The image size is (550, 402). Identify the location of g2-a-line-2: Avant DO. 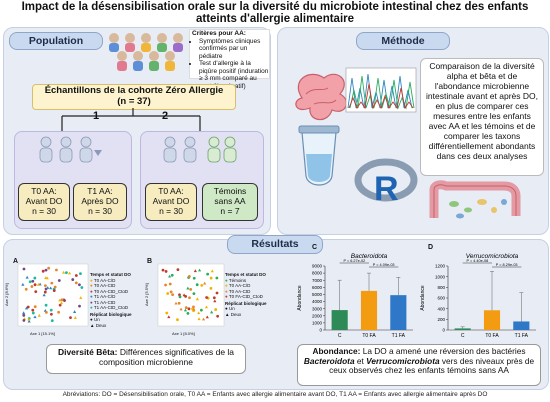
(171, 201).